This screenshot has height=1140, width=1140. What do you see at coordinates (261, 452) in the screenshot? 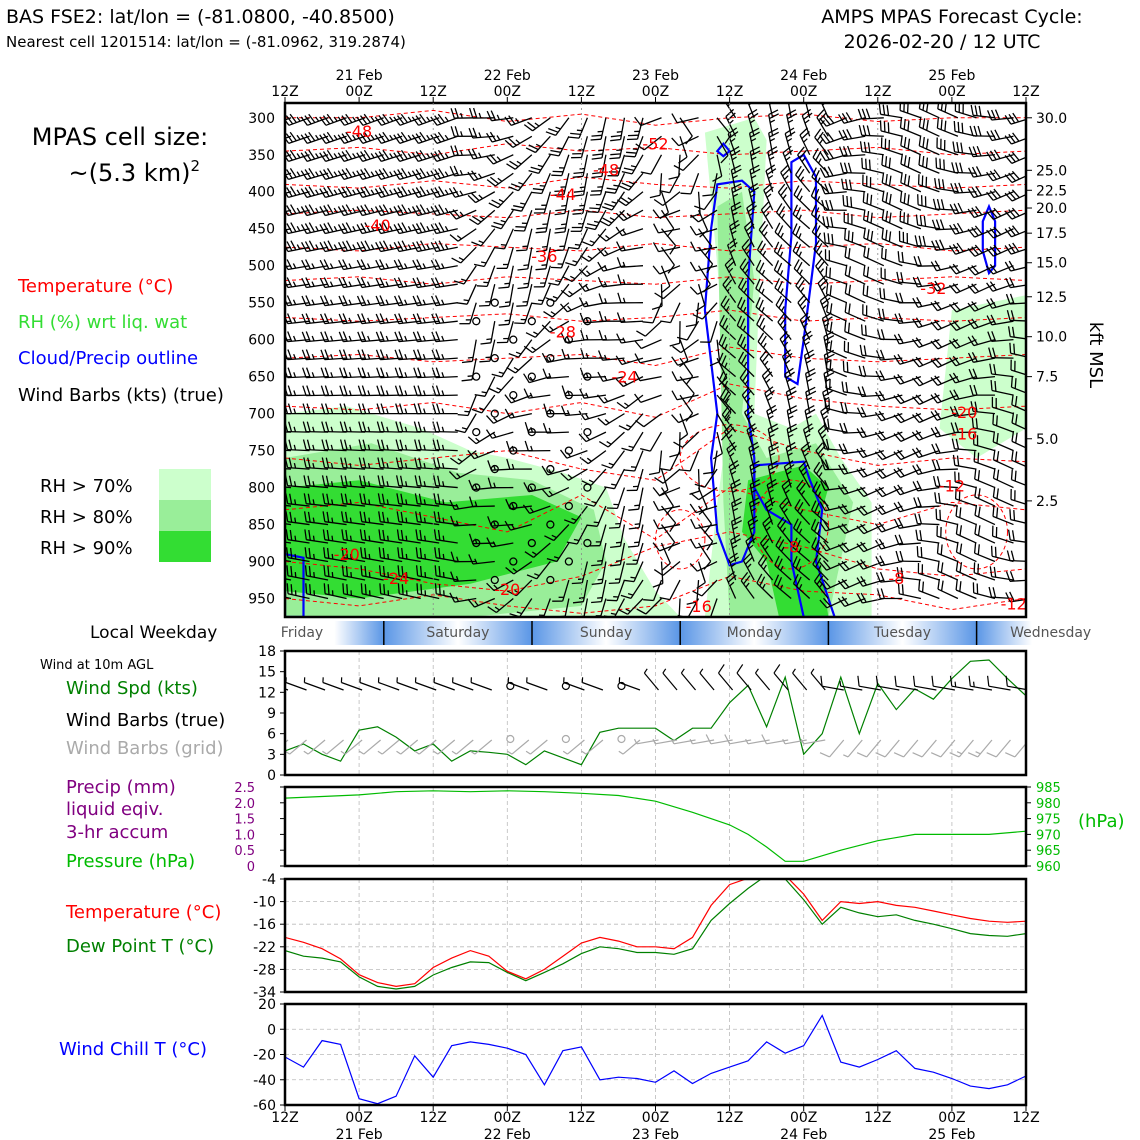
I see `pressure-tick-label: 750` at bounding box center [261, 452].